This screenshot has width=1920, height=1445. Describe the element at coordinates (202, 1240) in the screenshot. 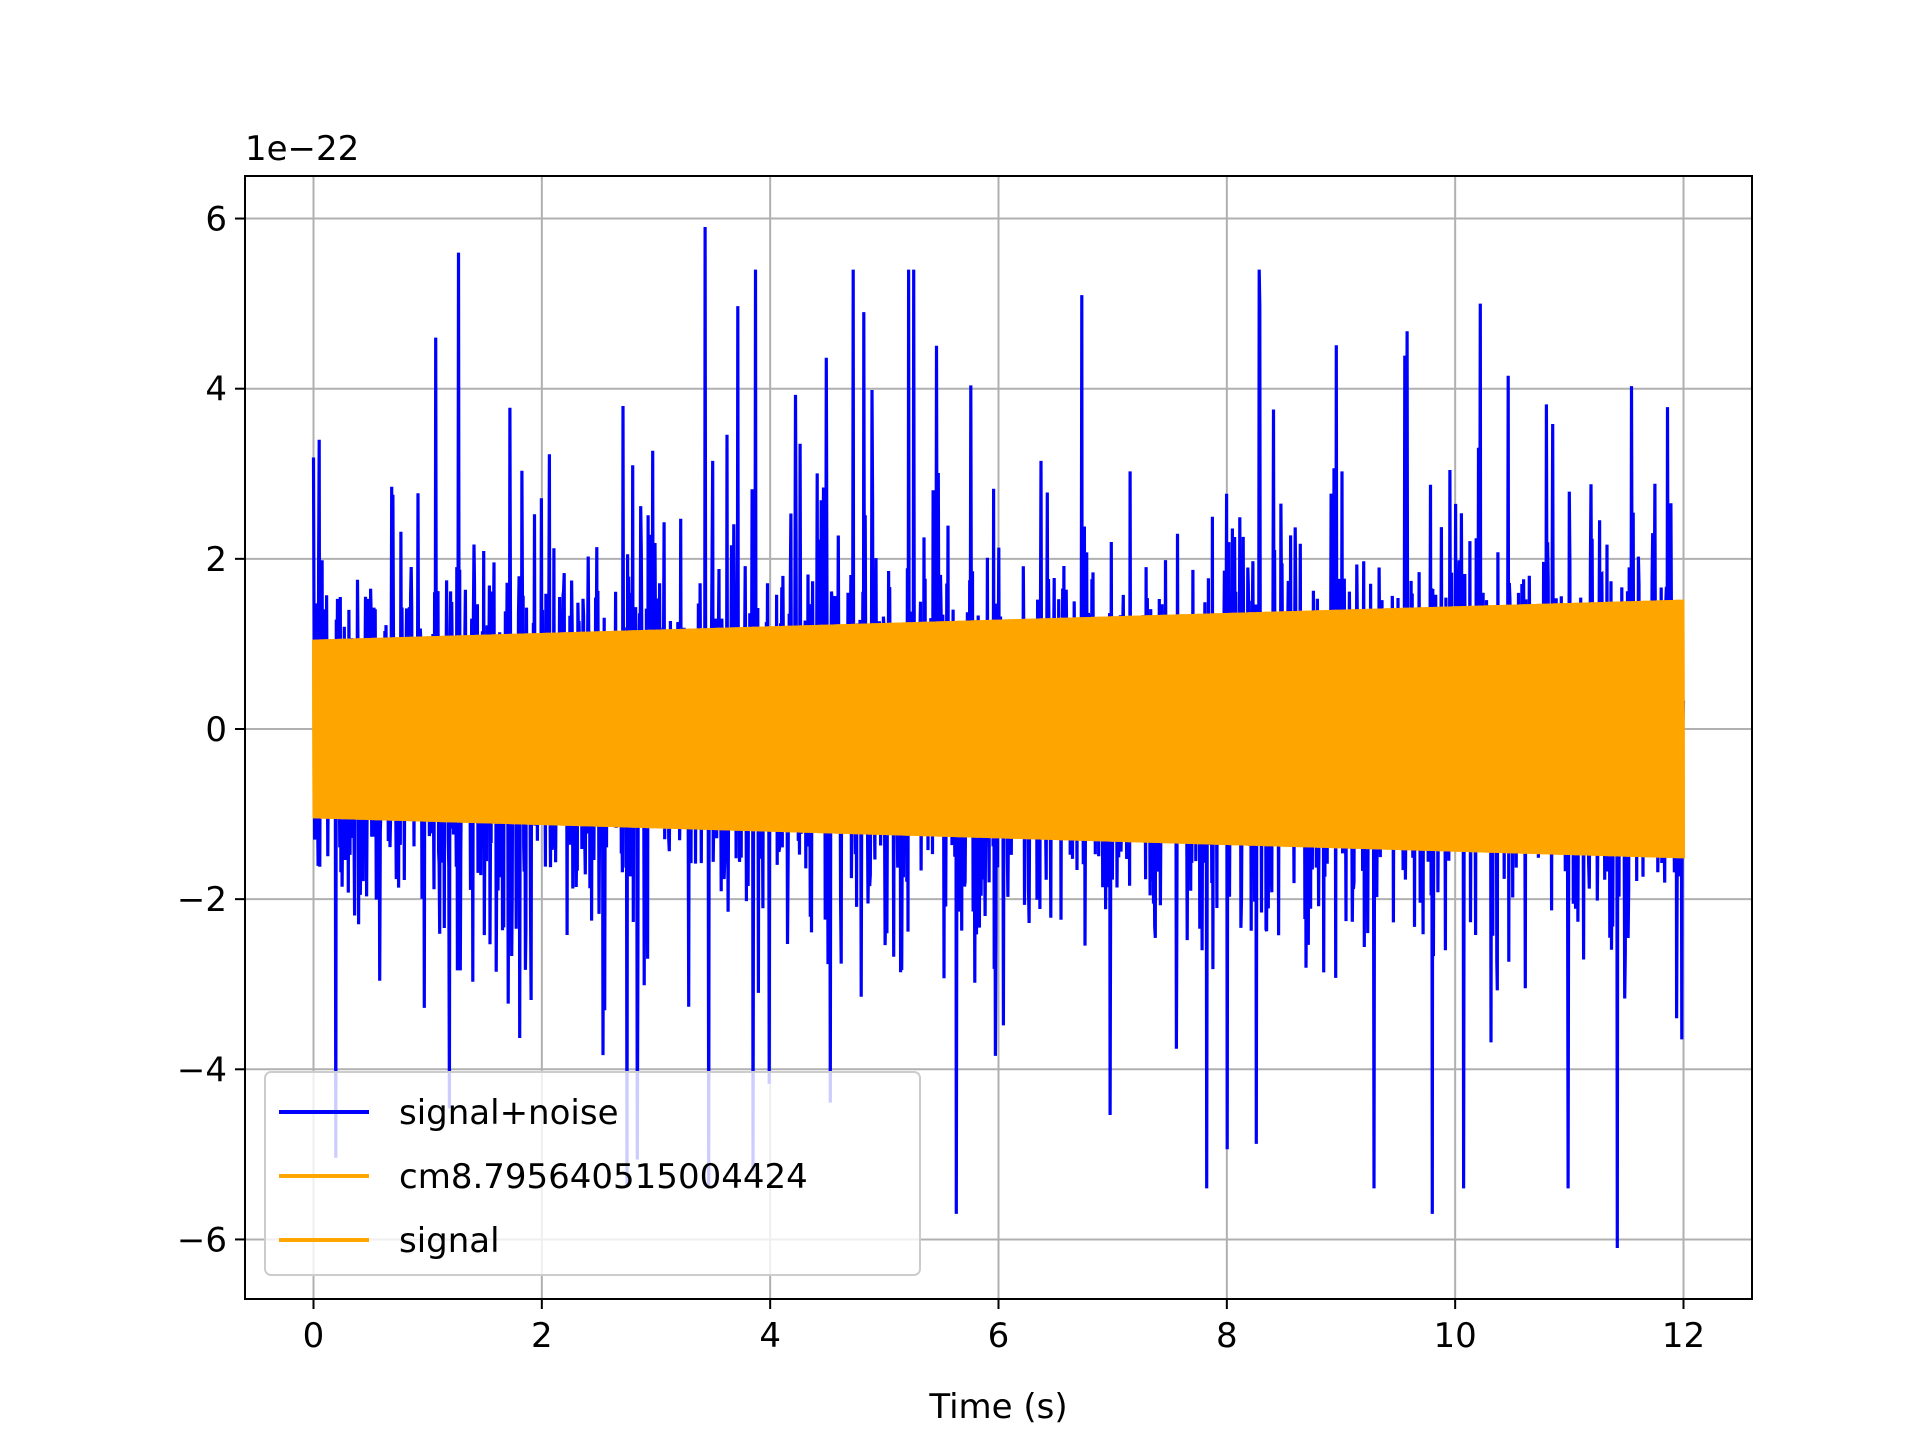

I see `y-tick-label: −6` at that location.